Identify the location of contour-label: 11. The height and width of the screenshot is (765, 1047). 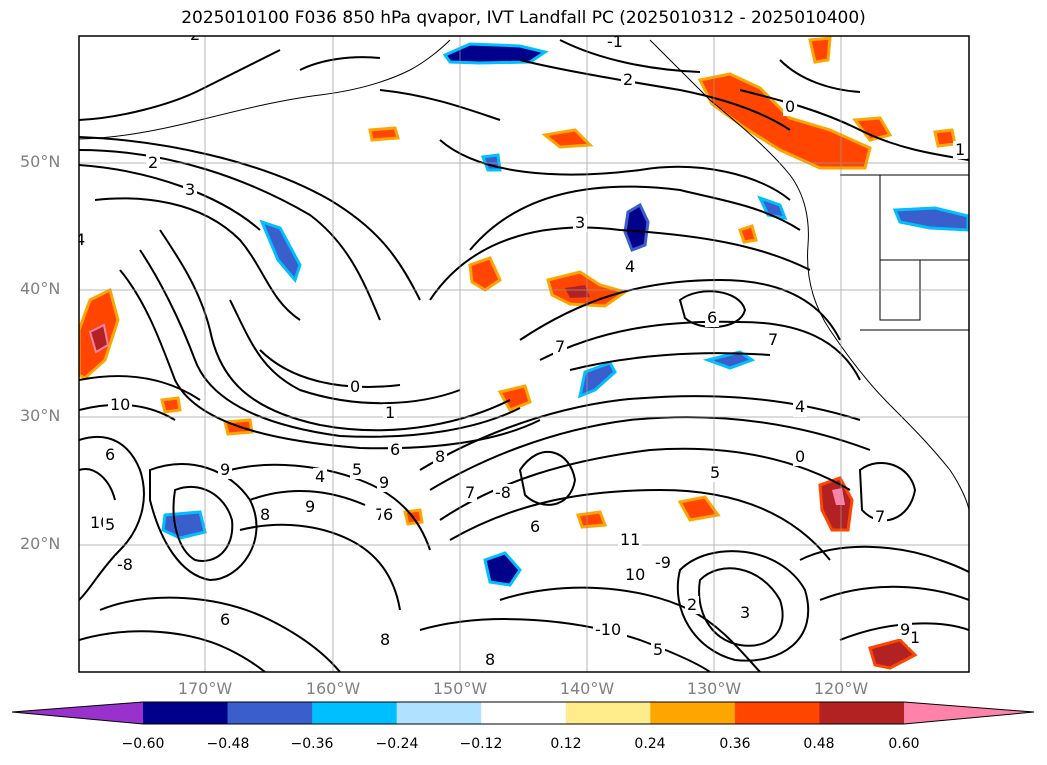
(630, 539).